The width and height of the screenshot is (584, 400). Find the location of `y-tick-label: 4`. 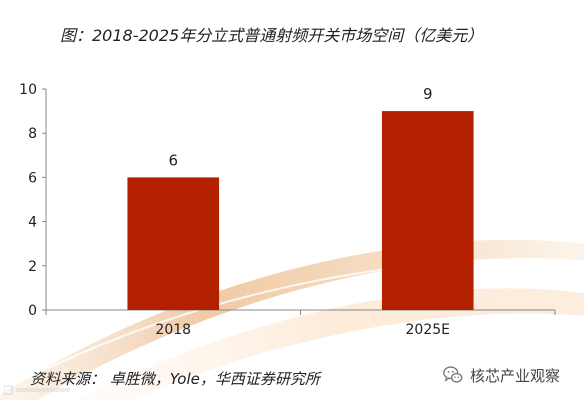

y-tick-label: 4 is located at coordinates (32, 223).